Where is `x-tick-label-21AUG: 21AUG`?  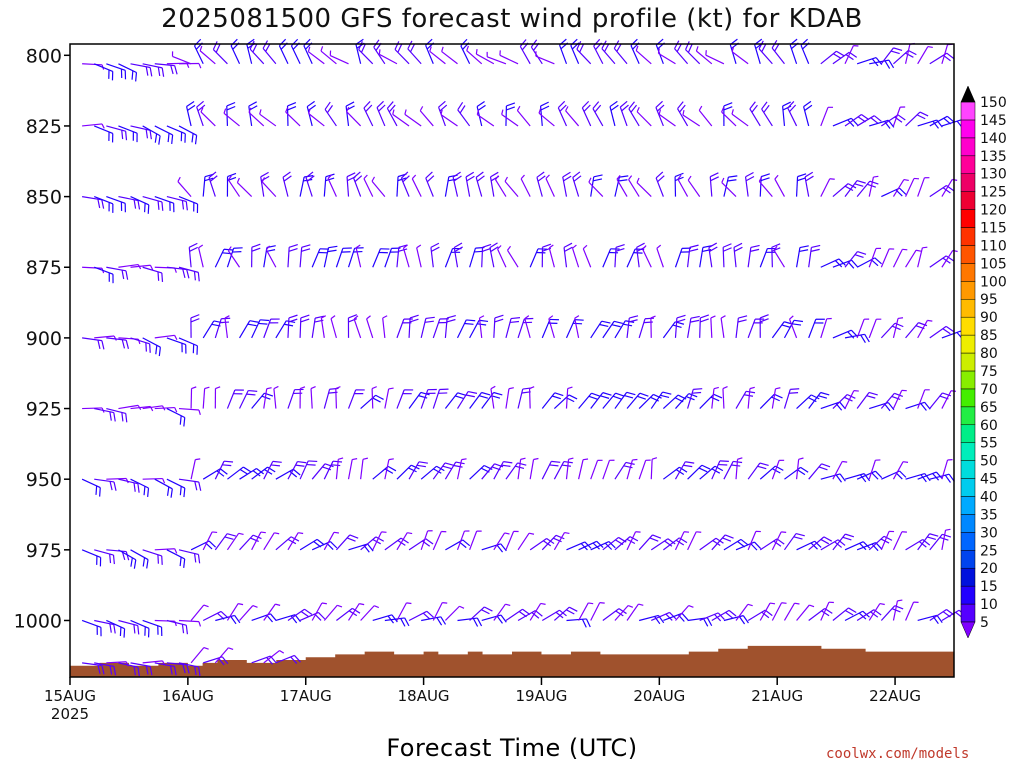
x-tick-label-21AUG: 21AUG is located at coordinates (777, 696).